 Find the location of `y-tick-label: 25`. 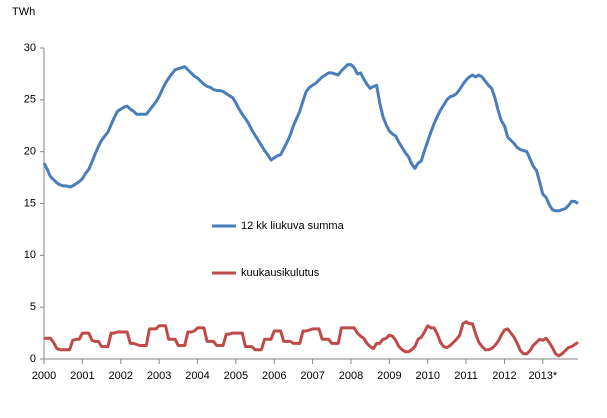

y-tick-label: 25 is located at coordinates (30, 100).